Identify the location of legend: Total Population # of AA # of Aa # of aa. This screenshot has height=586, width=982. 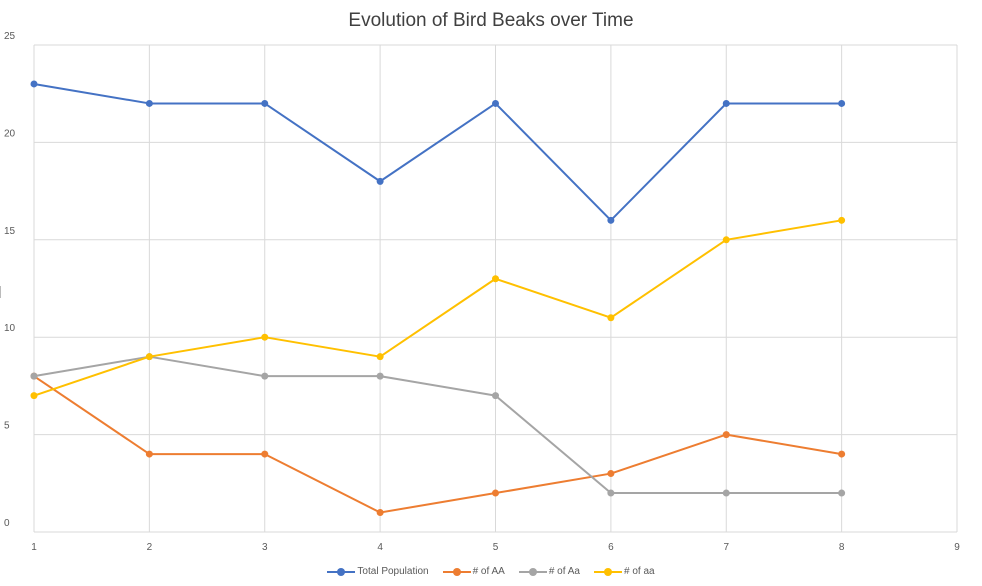
(491, 571).